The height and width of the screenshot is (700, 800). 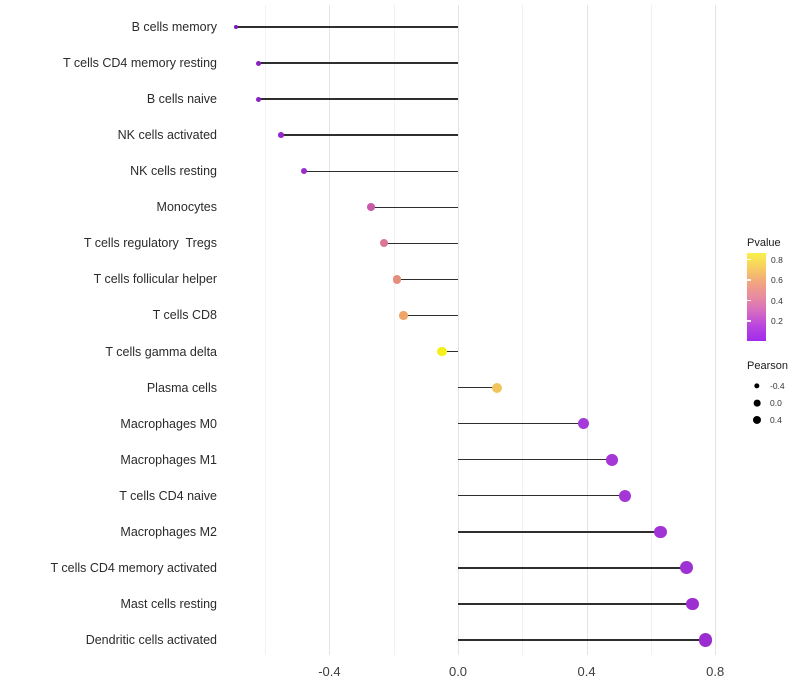 What do you see at coordinates (184, 315) in the screenshot?
I see `y-axis-label: T cells CD8` at bounding box center [184, 315].